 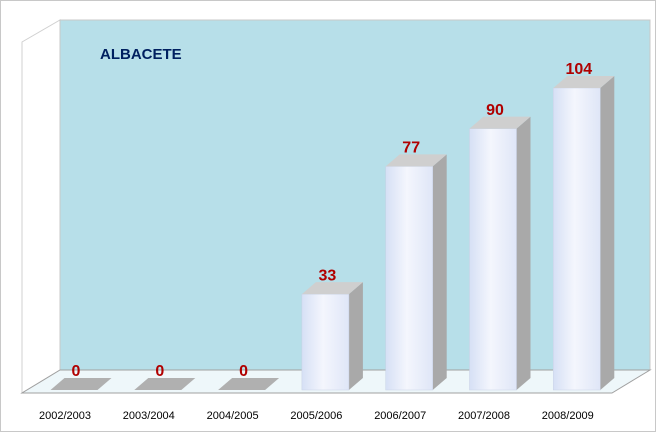 What do you see at coordinates (400, 416) in the screenshot?
I see `x-tick-label: 2006/2007` at bounding box center [400, 416].